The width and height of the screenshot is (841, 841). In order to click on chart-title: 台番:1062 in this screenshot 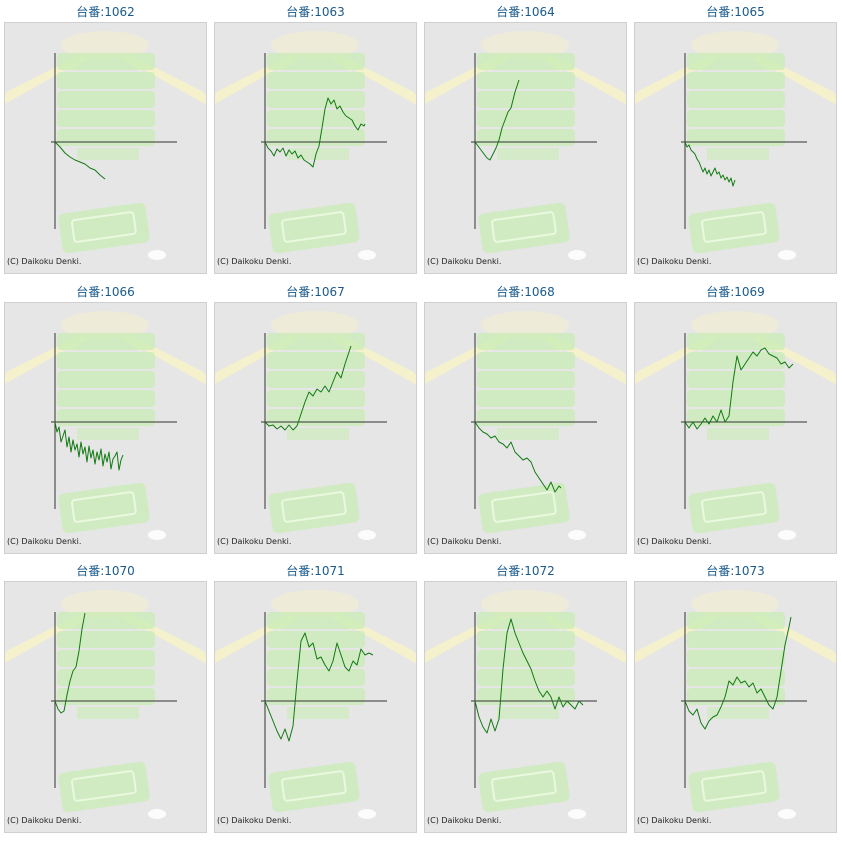, I will do `click(105, 12)`.